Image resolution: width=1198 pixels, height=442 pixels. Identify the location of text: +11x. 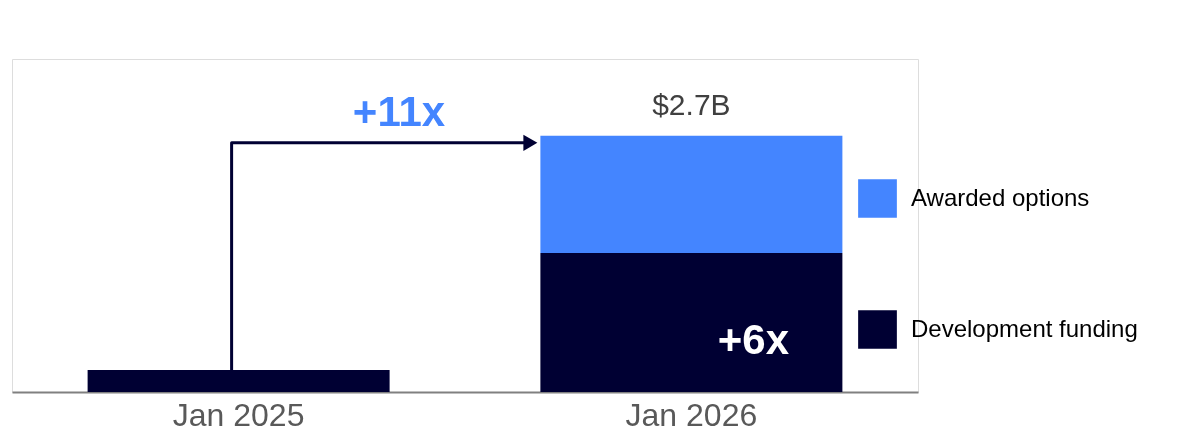
(399, 111).